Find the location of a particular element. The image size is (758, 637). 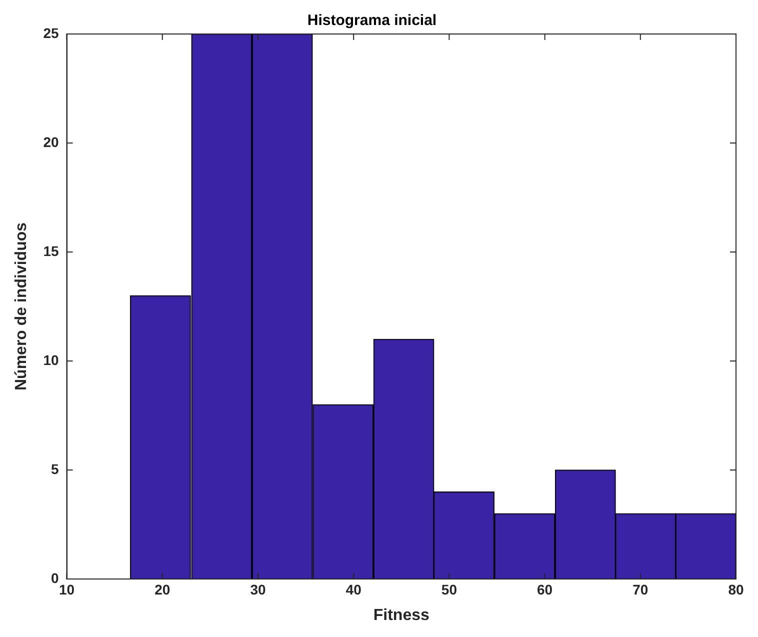

x-tick-label: 30 is located at coordinates (258, 589).